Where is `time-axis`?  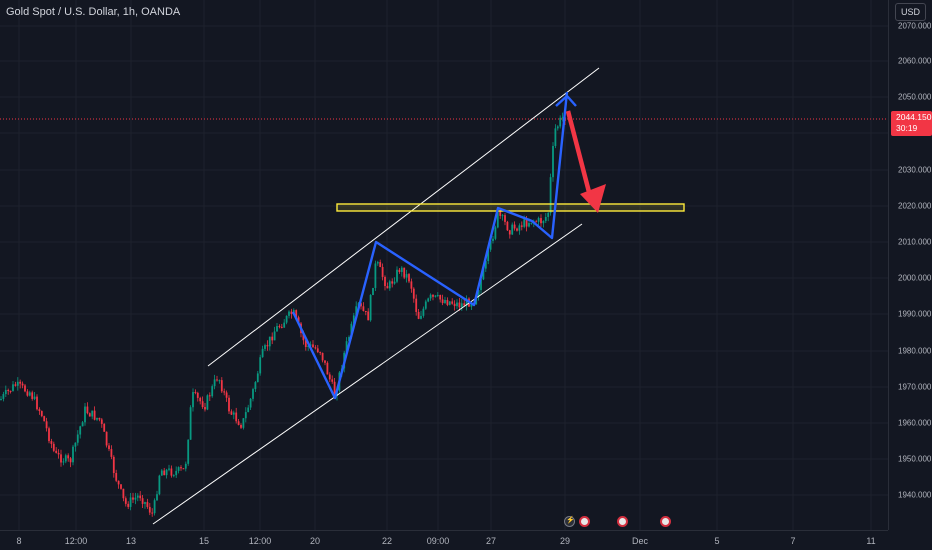
time-axis is located at coordinates (444, 540).